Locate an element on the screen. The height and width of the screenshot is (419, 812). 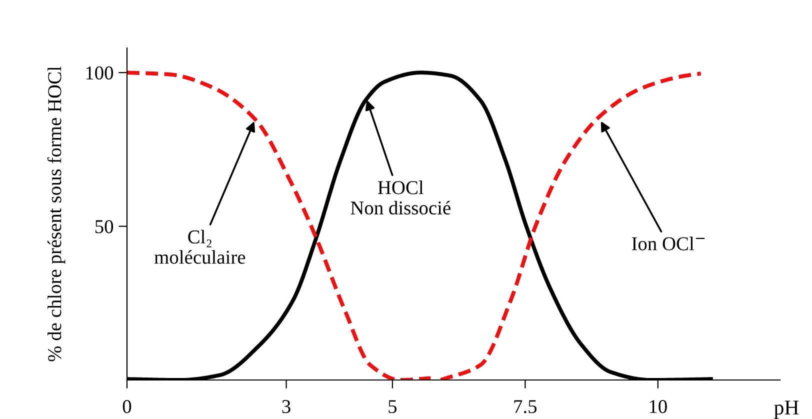
x-tick-label: 5 is located at coordinates (392, 407).